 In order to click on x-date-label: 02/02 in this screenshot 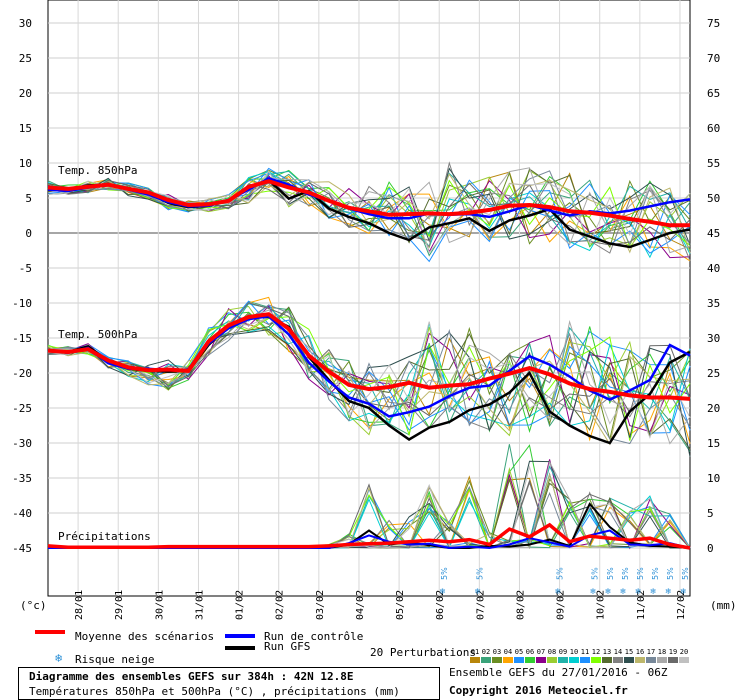, I will do `click(280, 605)`.